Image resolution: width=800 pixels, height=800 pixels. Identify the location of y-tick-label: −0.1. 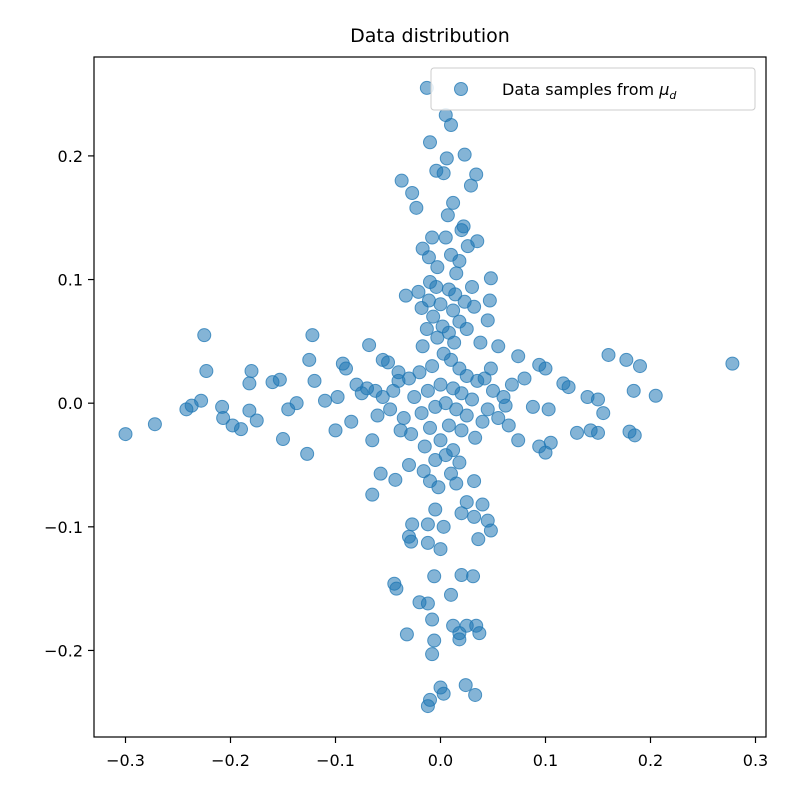
(63, 527).